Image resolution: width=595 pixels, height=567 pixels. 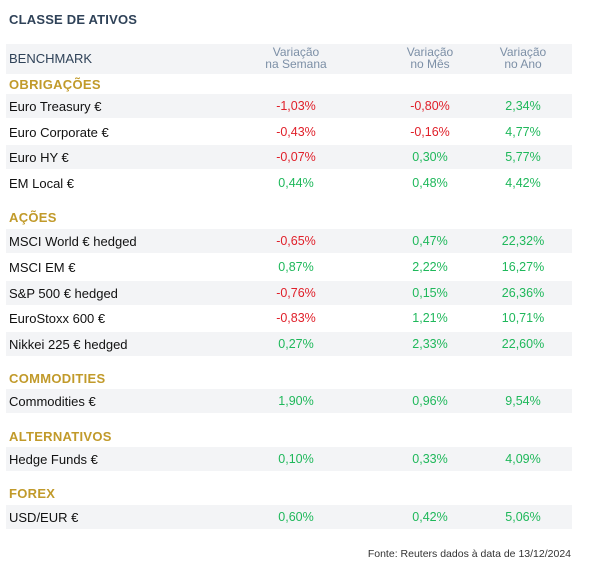 I want to click on week-change: -0,76%, so click(x=296, y=293).